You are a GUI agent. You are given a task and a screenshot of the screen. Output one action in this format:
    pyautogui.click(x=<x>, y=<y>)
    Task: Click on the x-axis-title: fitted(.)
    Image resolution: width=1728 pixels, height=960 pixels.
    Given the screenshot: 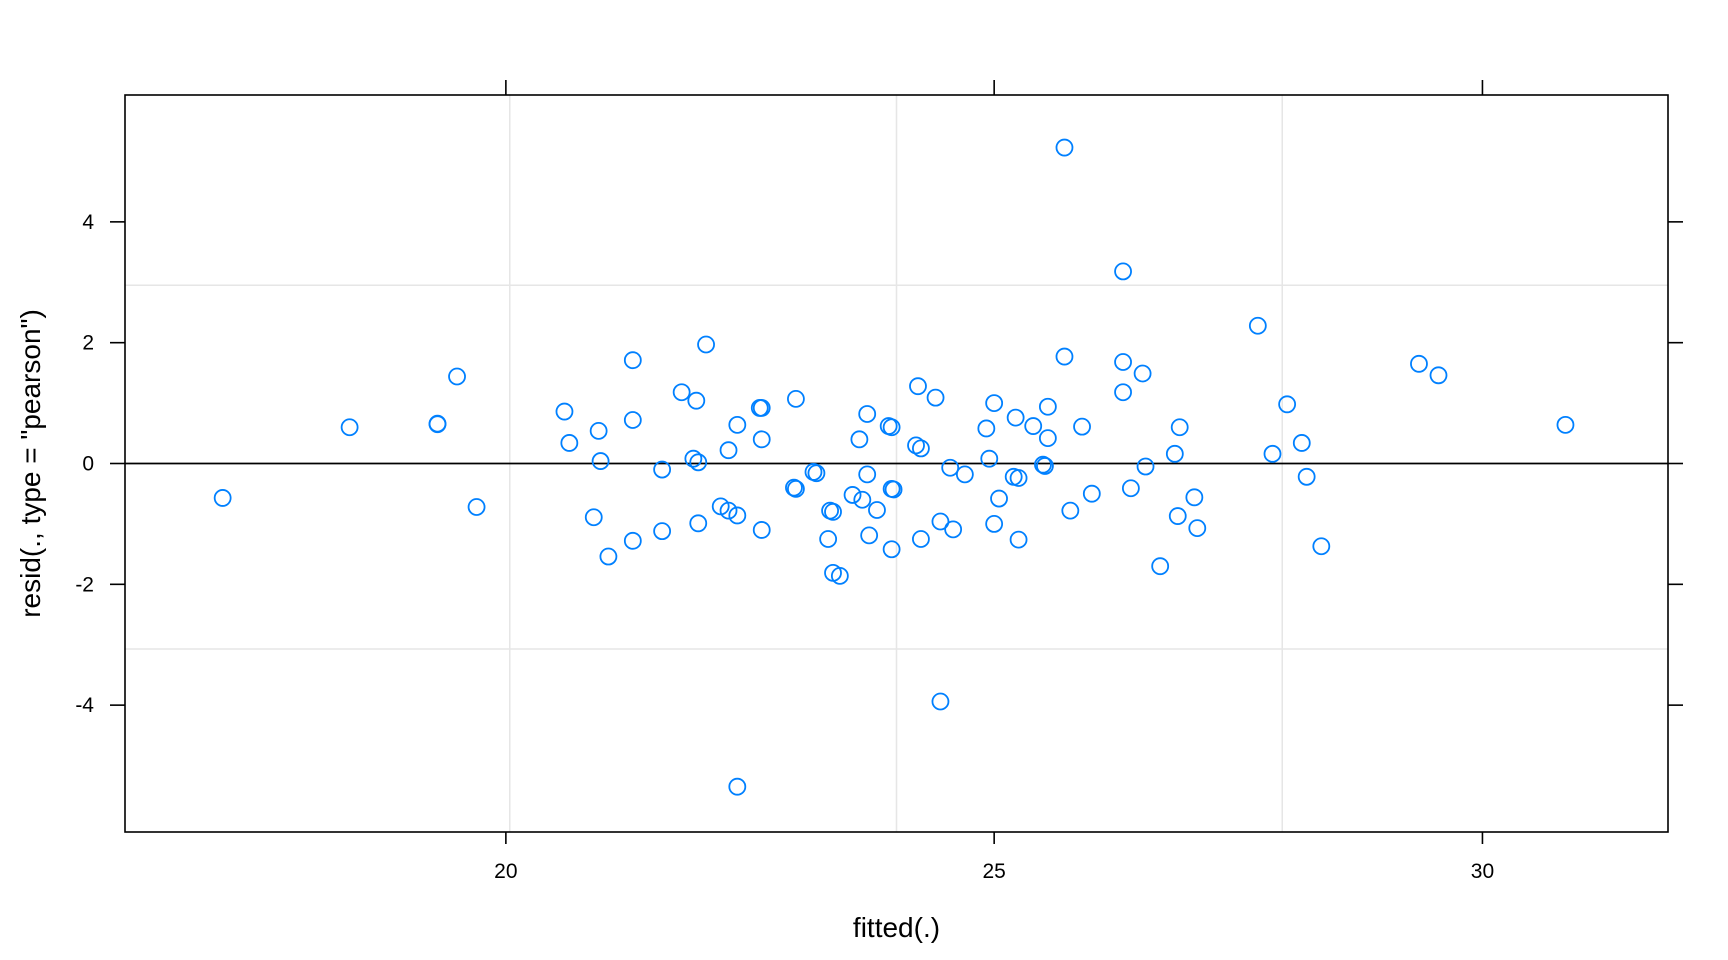 What is the action you would take?
    pyautogui.click(x=896, y=927)
    